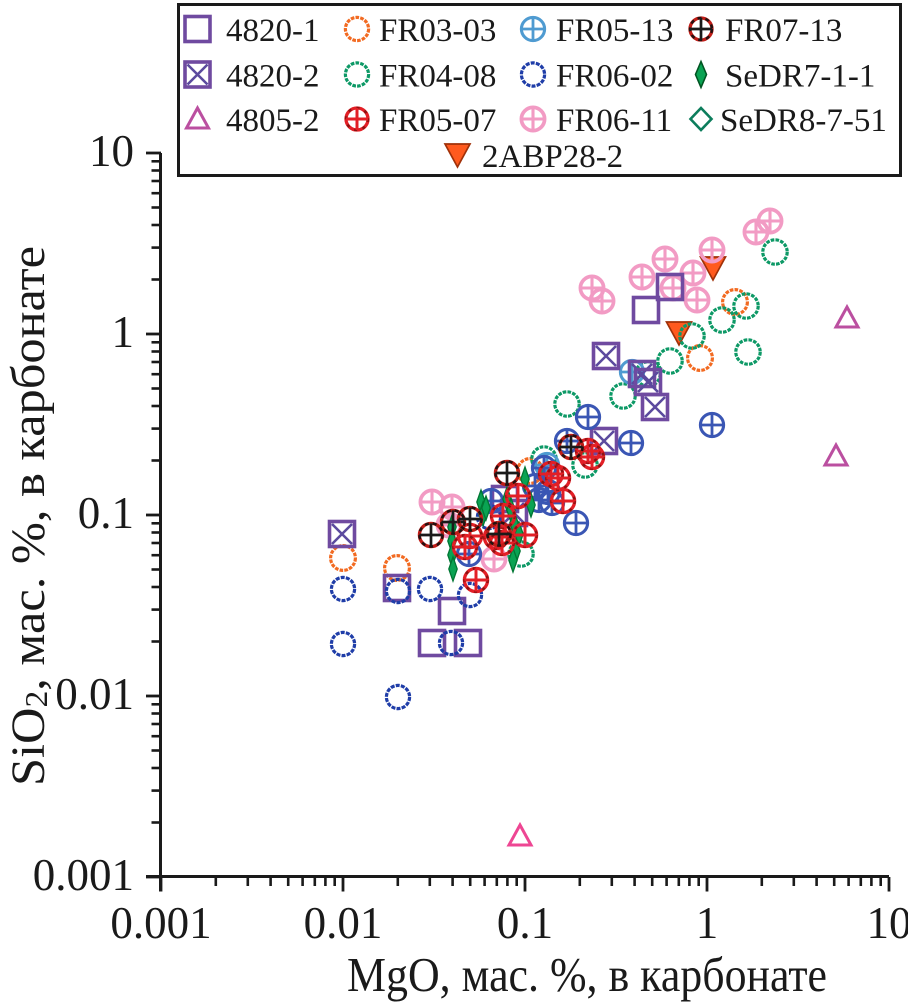  What do you see at coordinates (437, 31) in the screenshot?
I see `svg-text: FR03-03` at bounding box center [437, 31].